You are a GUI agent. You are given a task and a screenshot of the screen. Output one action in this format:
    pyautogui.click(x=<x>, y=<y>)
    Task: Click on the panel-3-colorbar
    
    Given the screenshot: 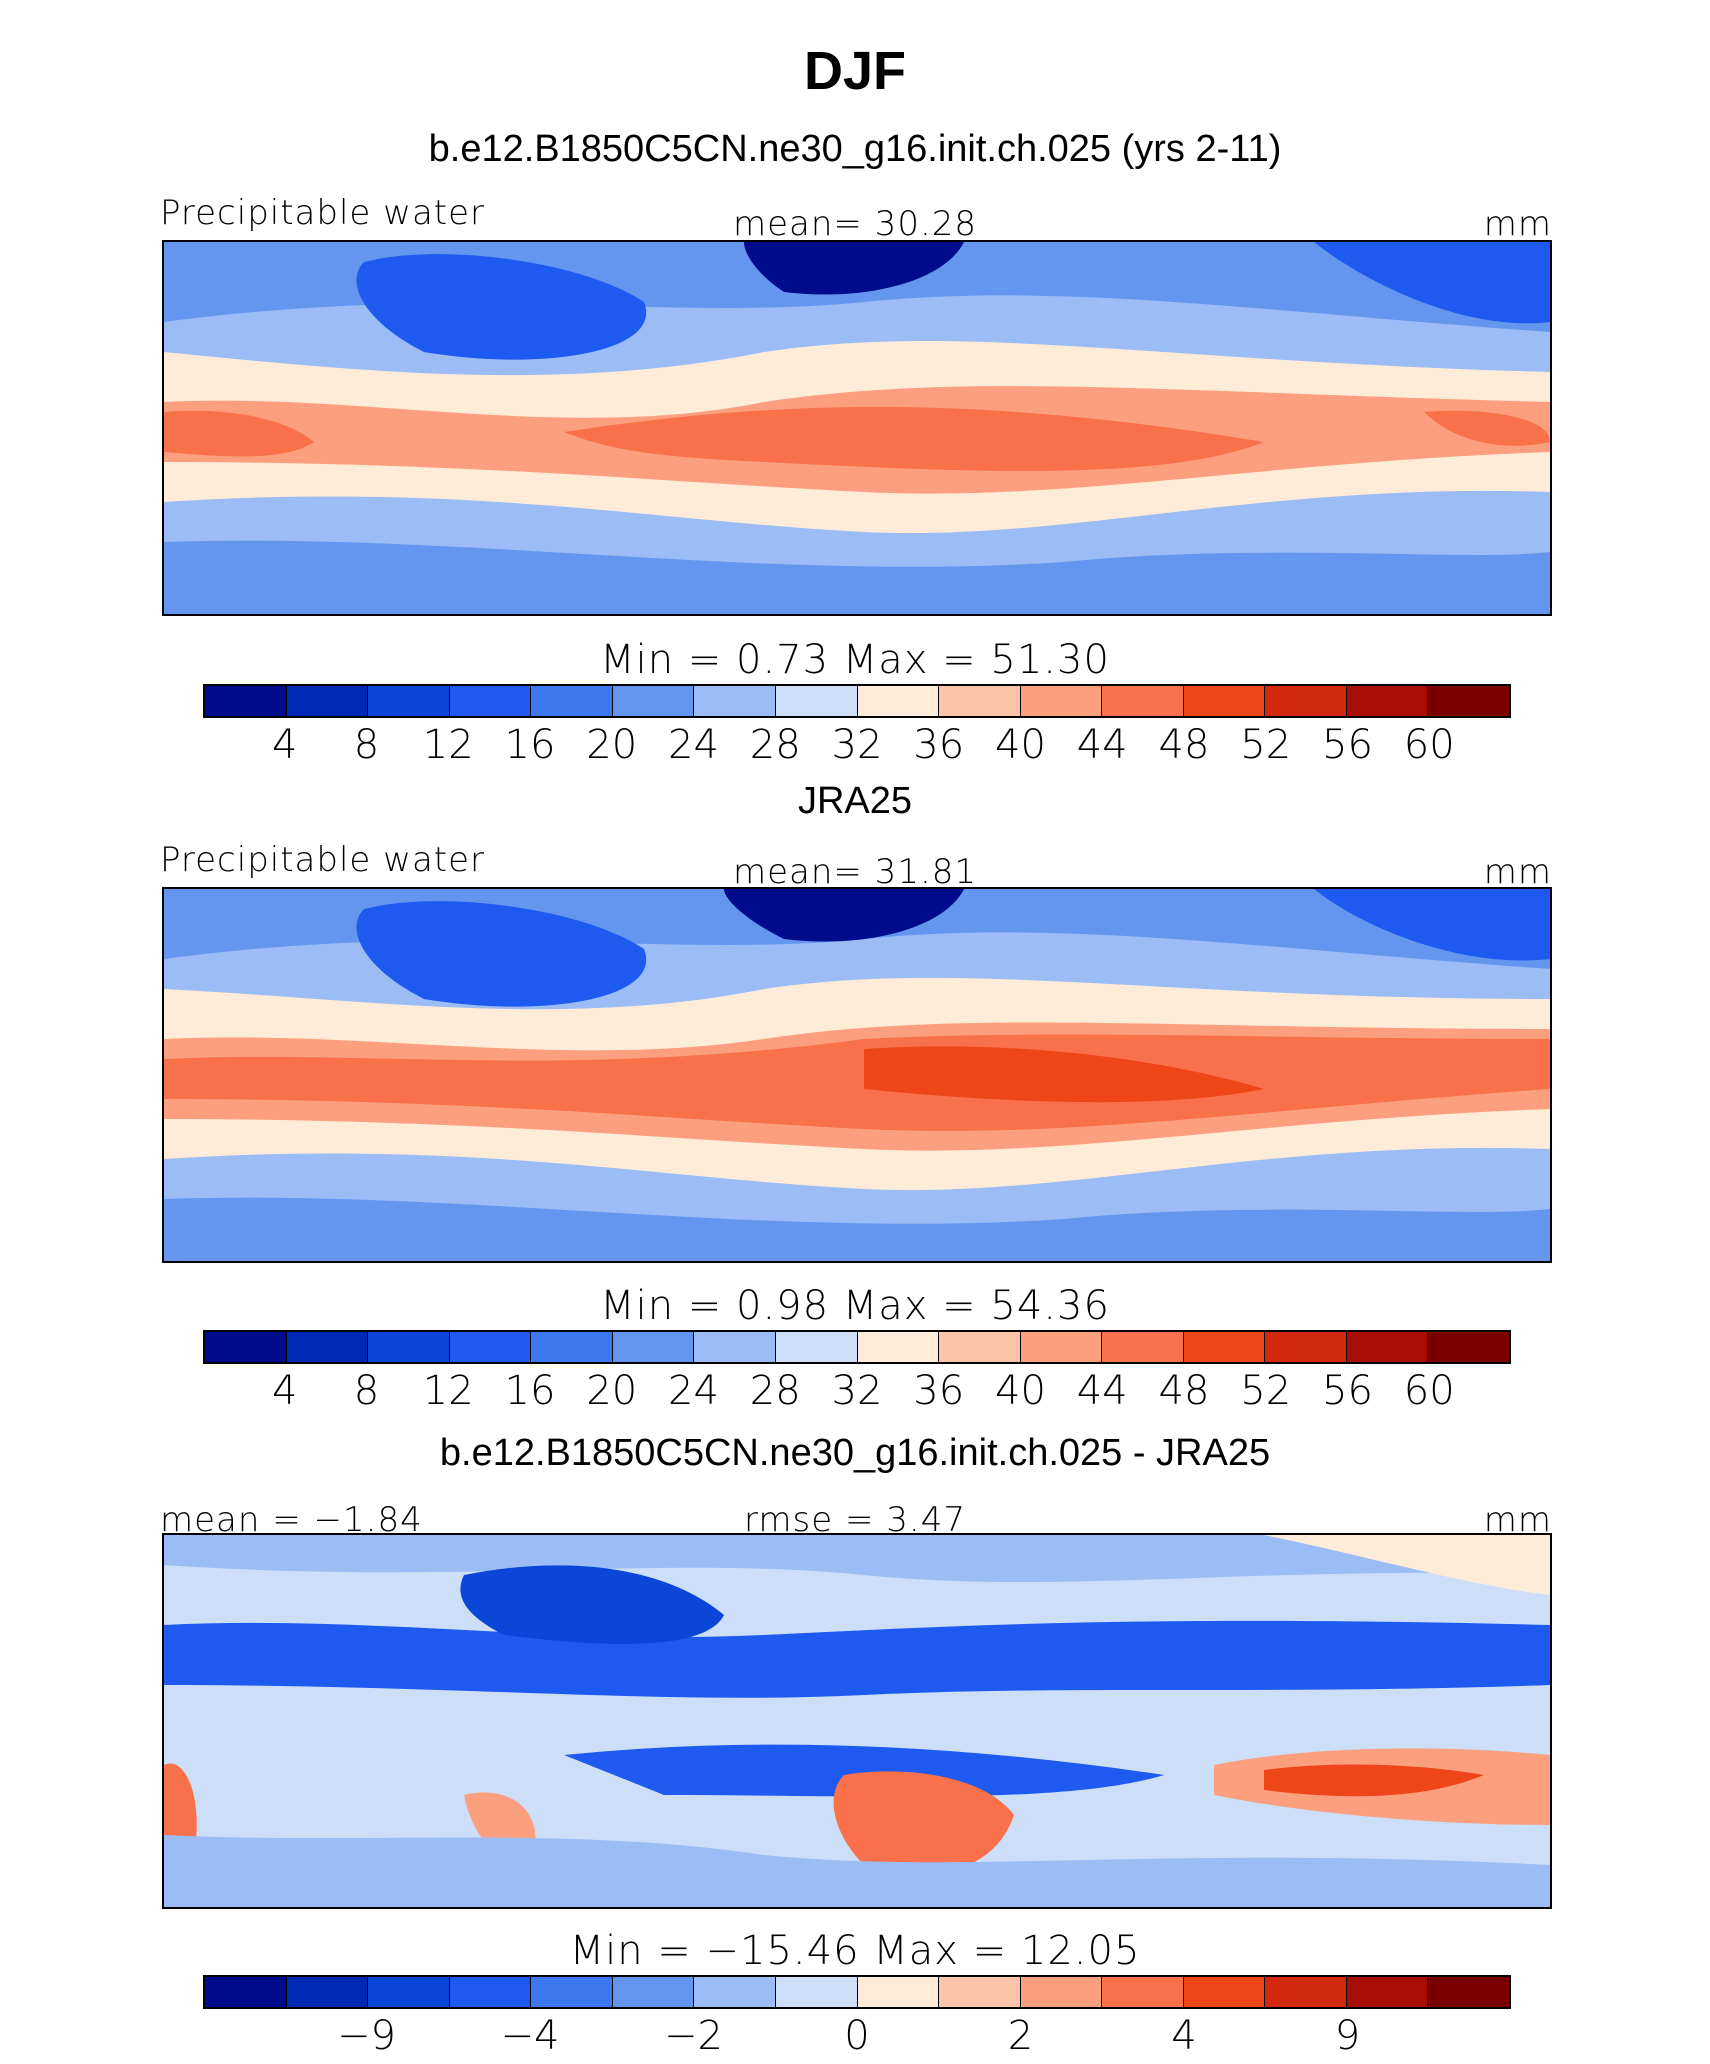 What is the action you would take?
    pyautogui.click(x=857, y=1992)
    